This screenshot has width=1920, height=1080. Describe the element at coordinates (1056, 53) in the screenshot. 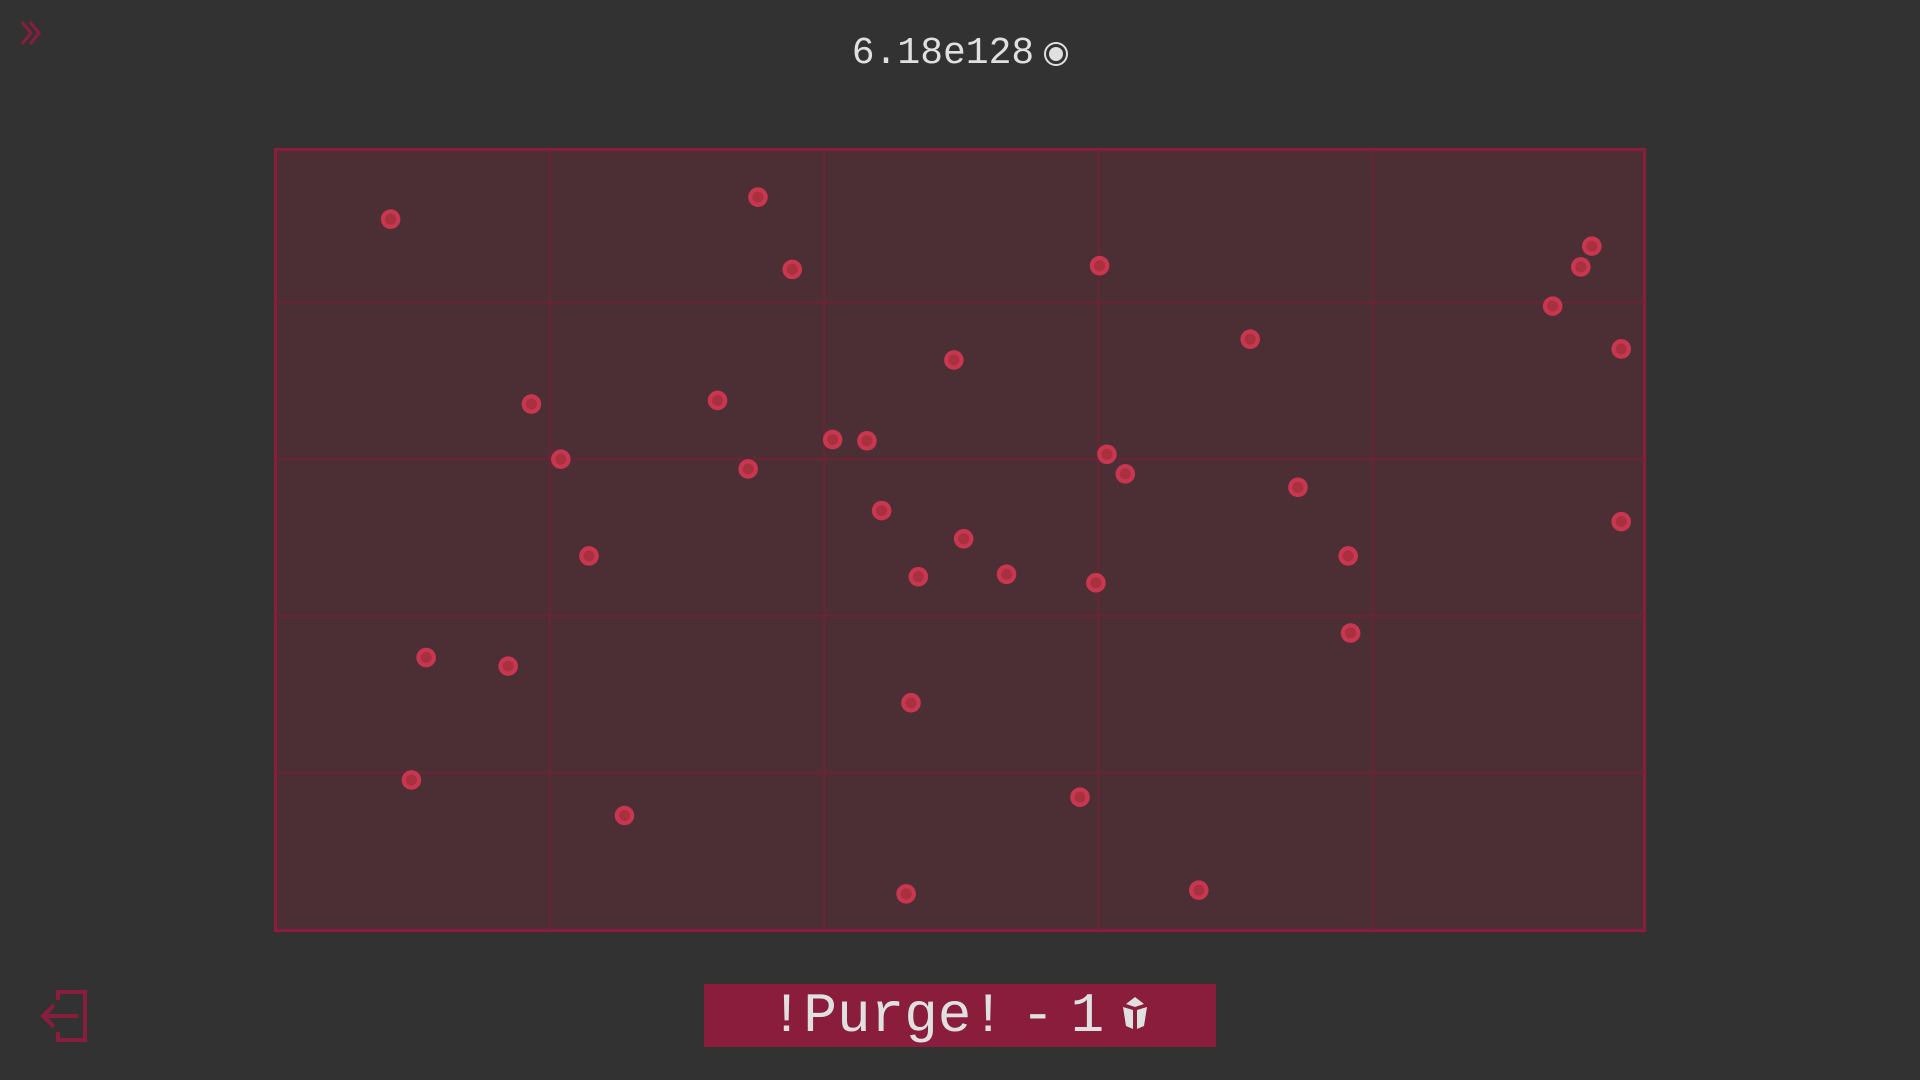

I see `coin-circle-icon` at that location.